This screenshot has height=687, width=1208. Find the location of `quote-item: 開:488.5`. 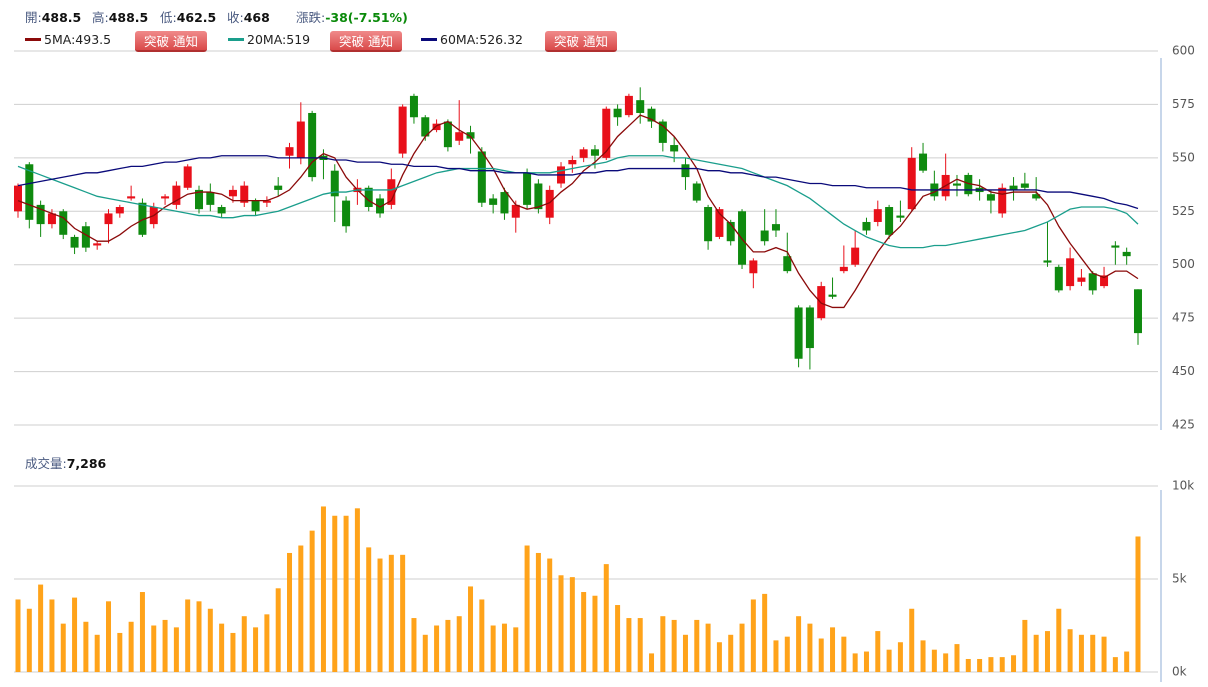

quote-item: 開:488.5 is located at coordinates (53, 18).